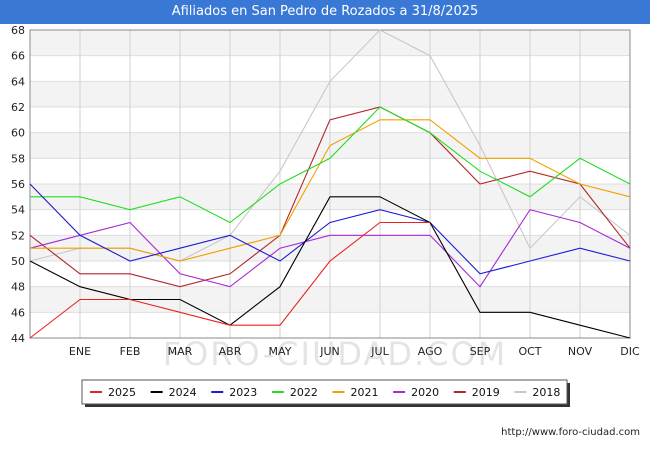 The height and width of the screenshot is (450, 650). What do you see at coordinates (486, 392) in the screenshot?
I see `legend-label-2019: 2019` at bounding box center [486, 392].